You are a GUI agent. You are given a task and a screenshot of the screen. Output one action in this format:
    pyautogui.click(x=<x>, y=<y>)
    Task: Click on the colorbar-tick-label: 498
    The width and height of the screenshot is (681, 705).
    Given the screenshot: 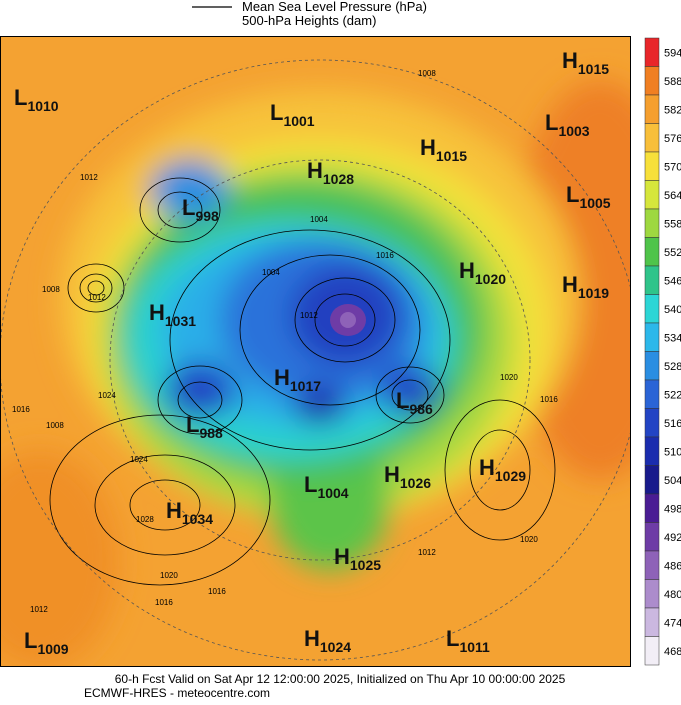 What is the action you would take?
    pyautogui.click(x=672, y=509)
    